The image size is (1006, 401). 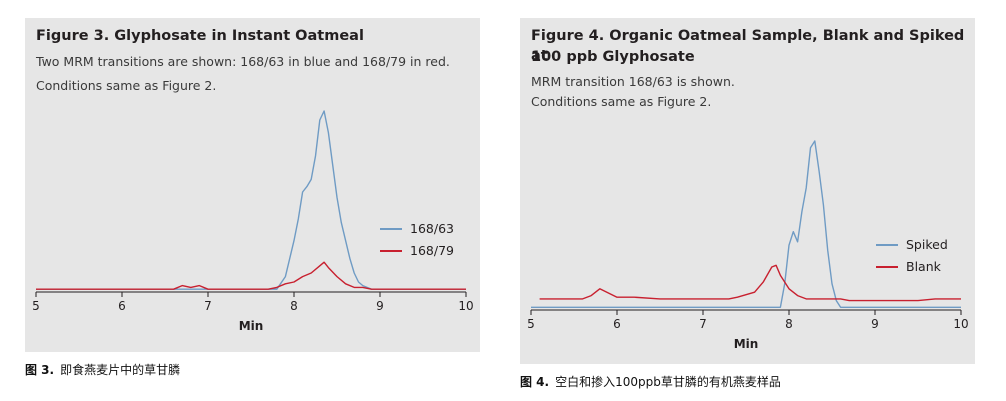 What do you see at coordinates (294, 306) in the screenshot?
I see `fig3-x-tick-label-8: 8` at bounding box center [294, 306].